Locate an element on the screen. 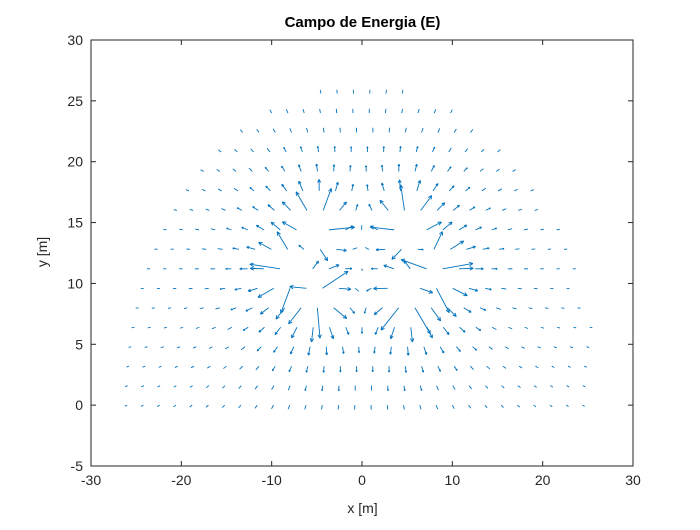  y-tick-label: 0 is located at coordinates (79, 405).